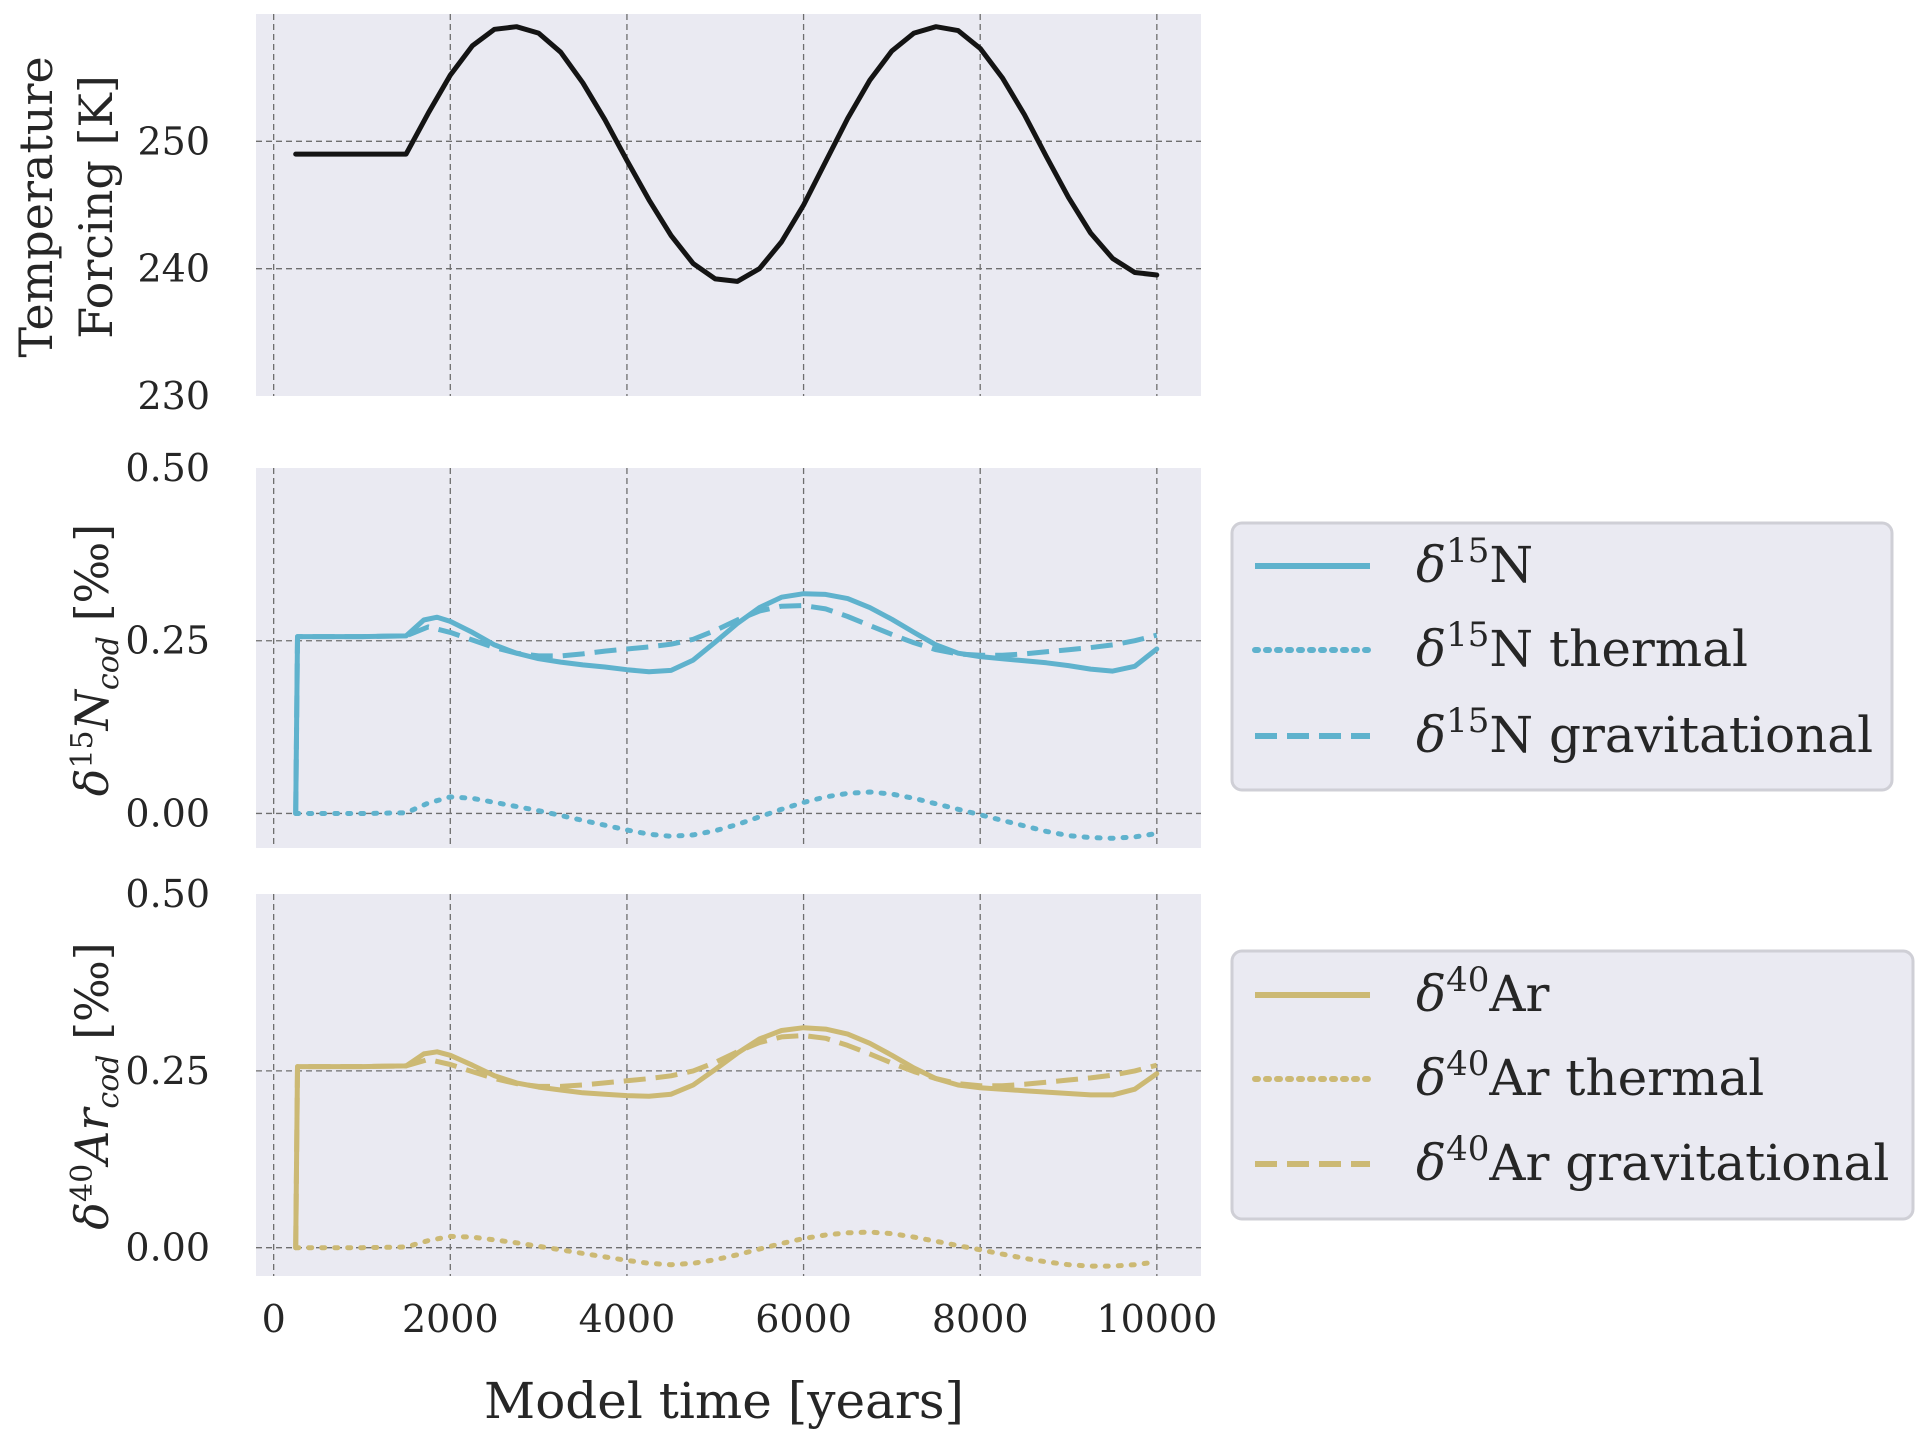 The width and height of the screenshot is (1920, 1440). Describe the element at coordinates (803, 1319) in the screenshot. I see `x-tick-label: 6000` at that location.